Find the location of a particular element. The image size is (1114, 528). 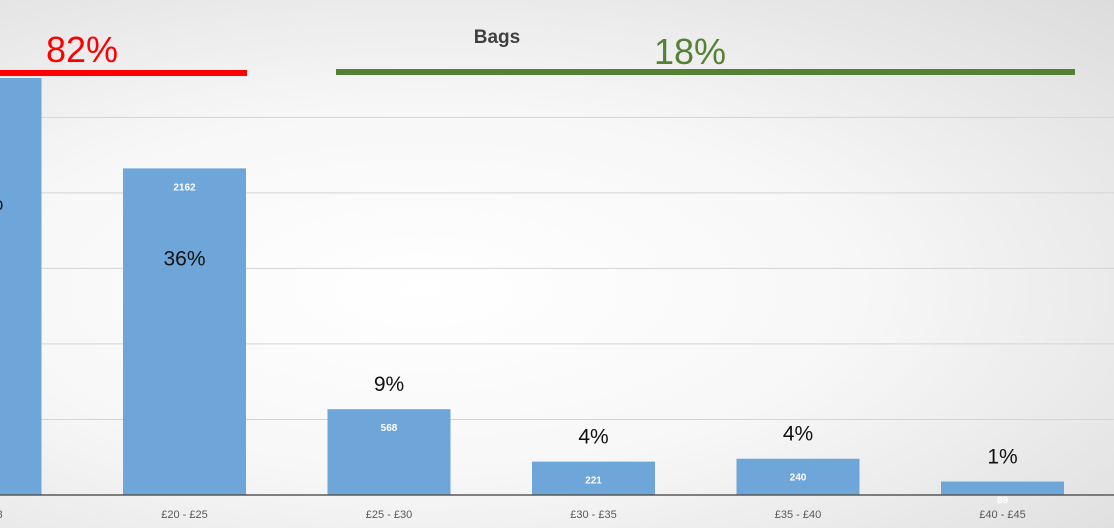

x-tick-label: RGE £18 is located at coordinates (1, 515).